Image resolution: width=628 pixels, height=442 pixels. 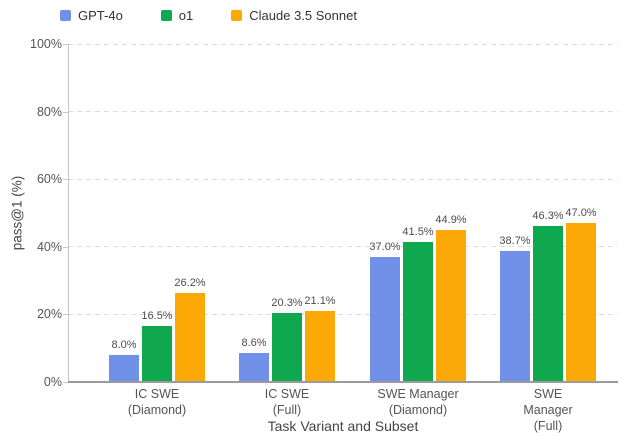 I want to click on bar-value-label: 38.7%, so click(x=515, y=241).